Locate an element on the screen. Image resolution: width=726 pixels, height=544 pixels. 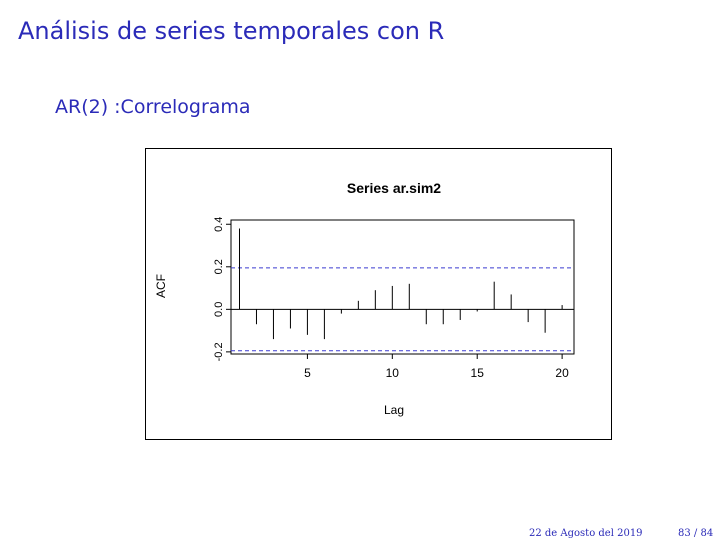
x-tick-label-20: 20 is located at coordinates (562, 373).